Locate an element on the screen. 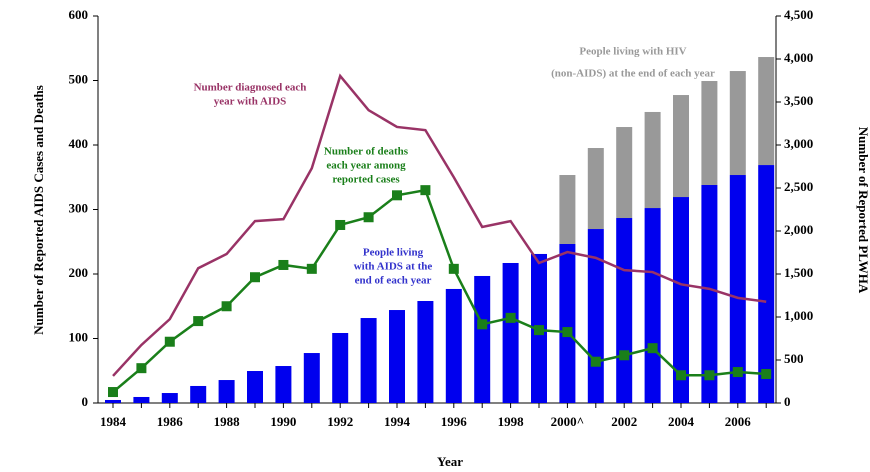 This screenshot has height=472, width=870. y2-tick-label: 4,500 is located at coordinates (798, 14).